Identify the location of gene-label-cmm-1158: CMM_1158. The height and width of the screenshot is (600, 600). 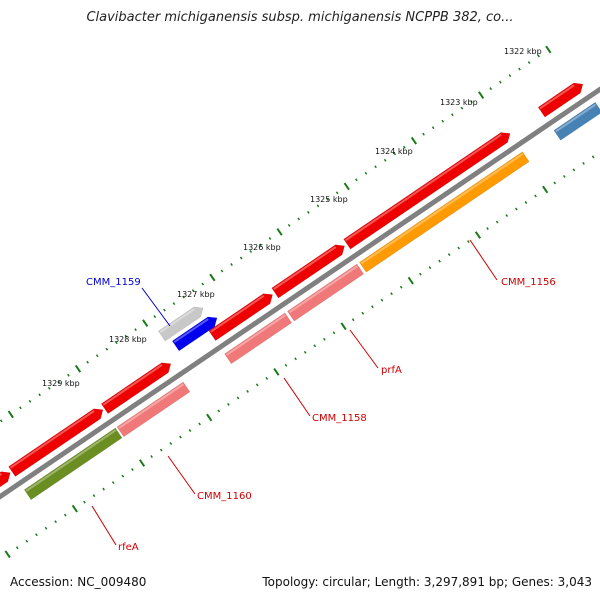
(339, 418).